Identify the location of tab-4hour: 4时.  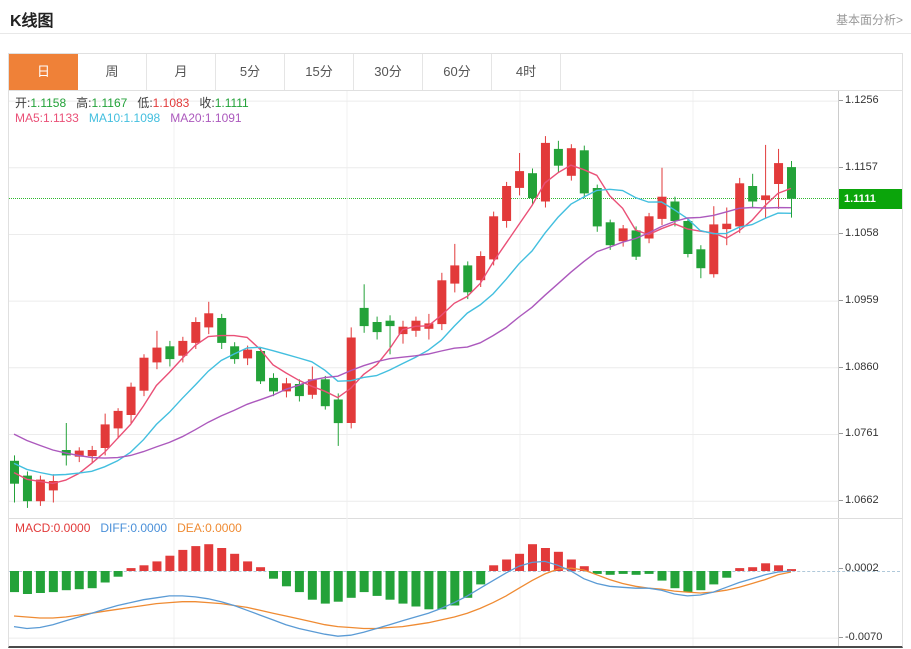
(526, 72).